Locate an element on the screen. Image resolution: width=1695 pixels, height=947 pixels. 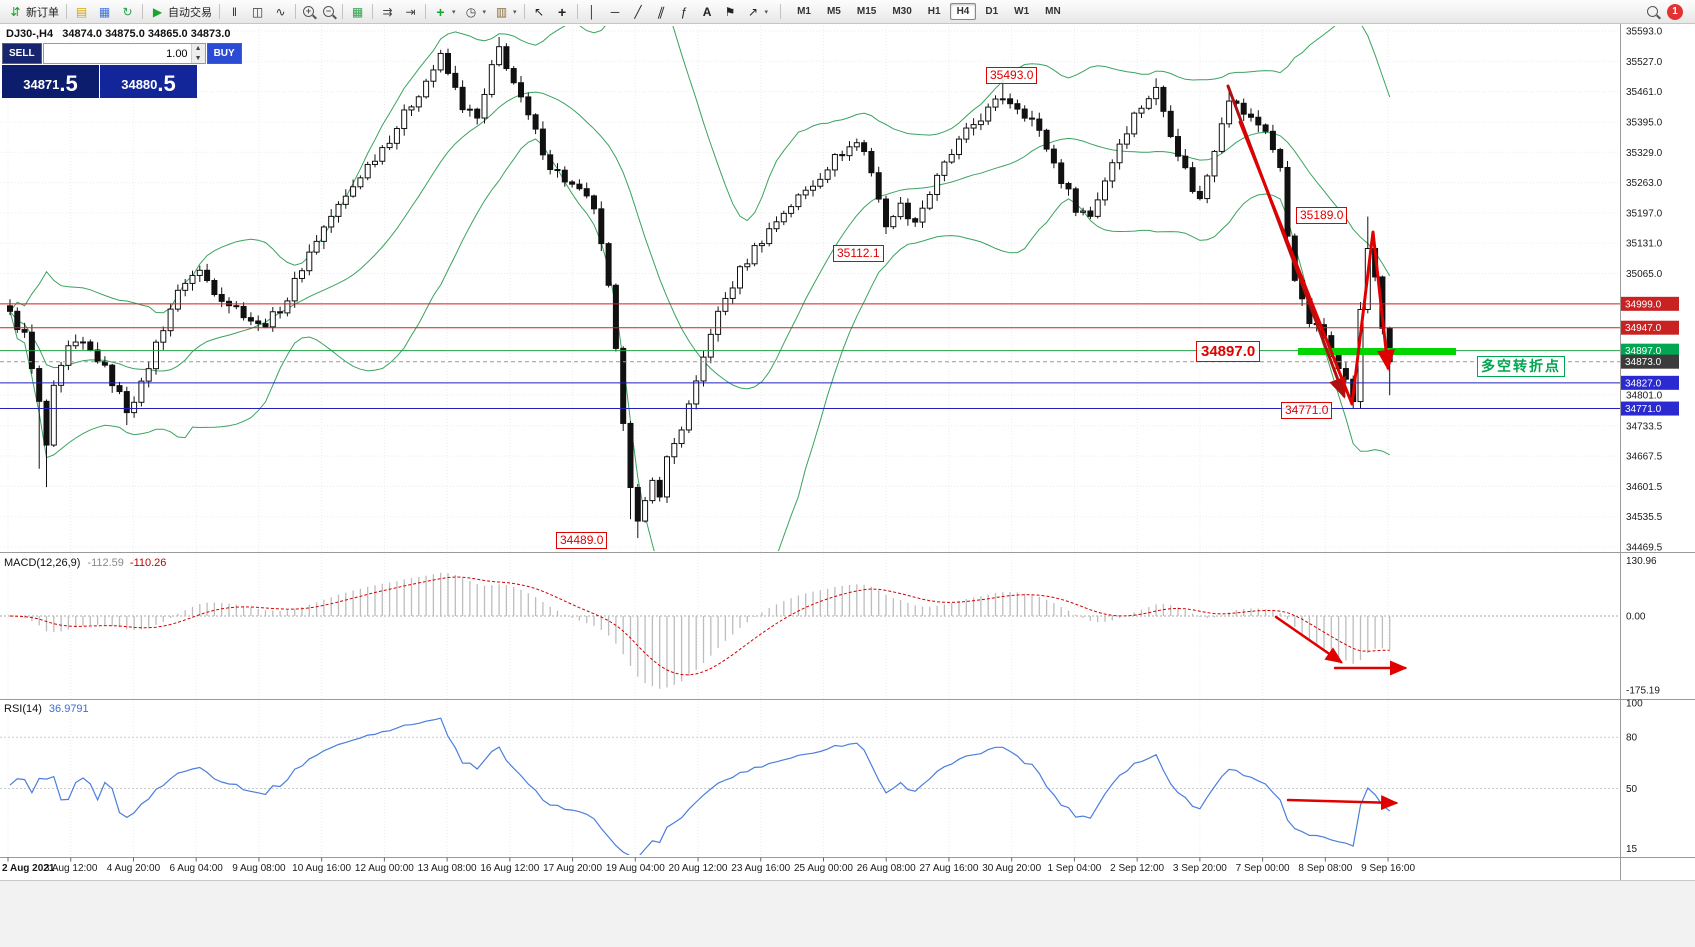
timeframe-m15-button: M15 is located at coordinates (866, 11).